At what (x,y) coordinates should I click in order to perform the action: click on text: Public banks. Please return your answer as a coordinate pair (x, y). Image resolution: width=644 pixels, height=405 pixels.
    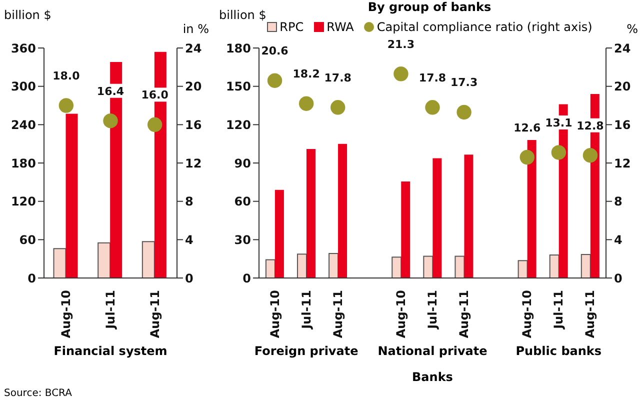
    Looking at the image, I should click on (558, 351).